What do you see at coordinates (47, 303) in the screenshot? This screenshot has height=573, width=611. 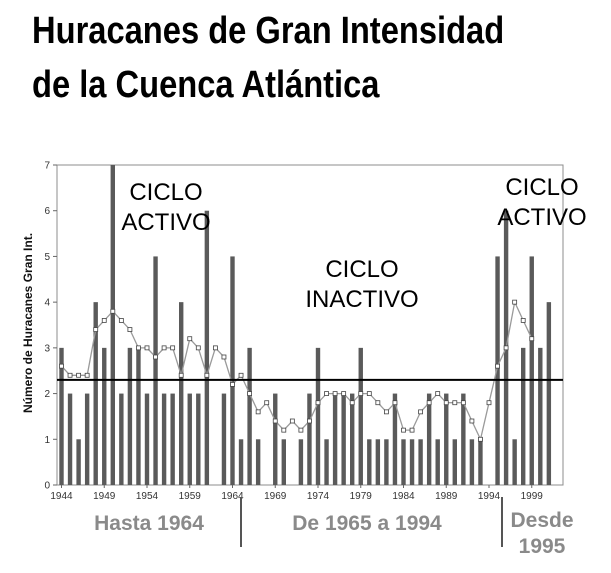 I see `y-tick-label: 4` at bounding box center [47, 303].